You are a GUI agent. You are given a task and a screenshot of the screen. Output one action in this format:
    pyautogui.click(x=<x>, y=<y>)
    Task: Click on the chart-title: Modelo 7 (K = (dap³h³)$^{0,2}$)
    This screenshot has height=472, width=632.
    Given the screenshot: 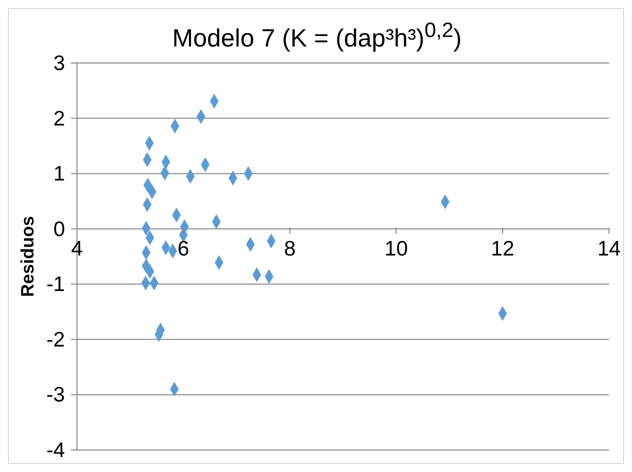 What is the action you would take?
    pyautogui.click(x=317, y=36)
    